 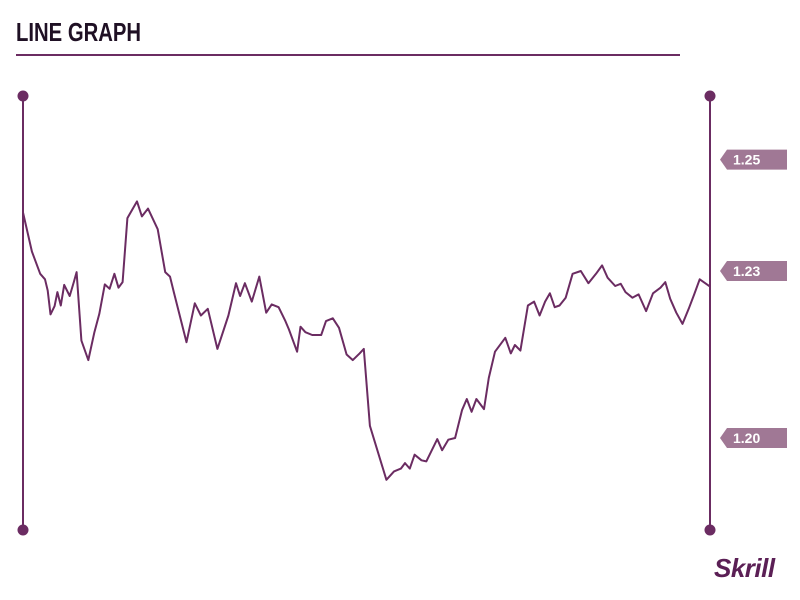 I want to click on left-axis-top-dot, so click(x=23, y=96).